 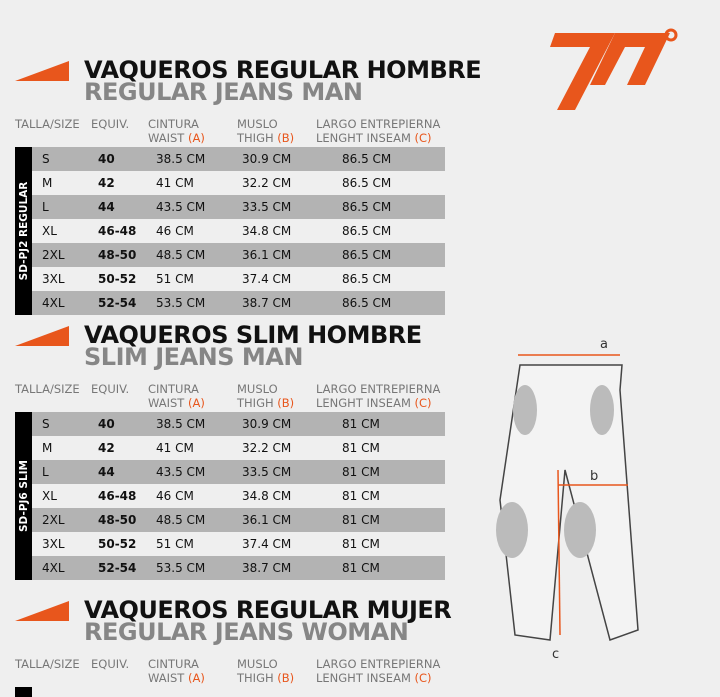 What do you see at coordinates (238, 424) in the screenshot?
I see `table-row: S 40 38.5 CM 30.9 CM 81 CM` at bounding box center [238, 424].